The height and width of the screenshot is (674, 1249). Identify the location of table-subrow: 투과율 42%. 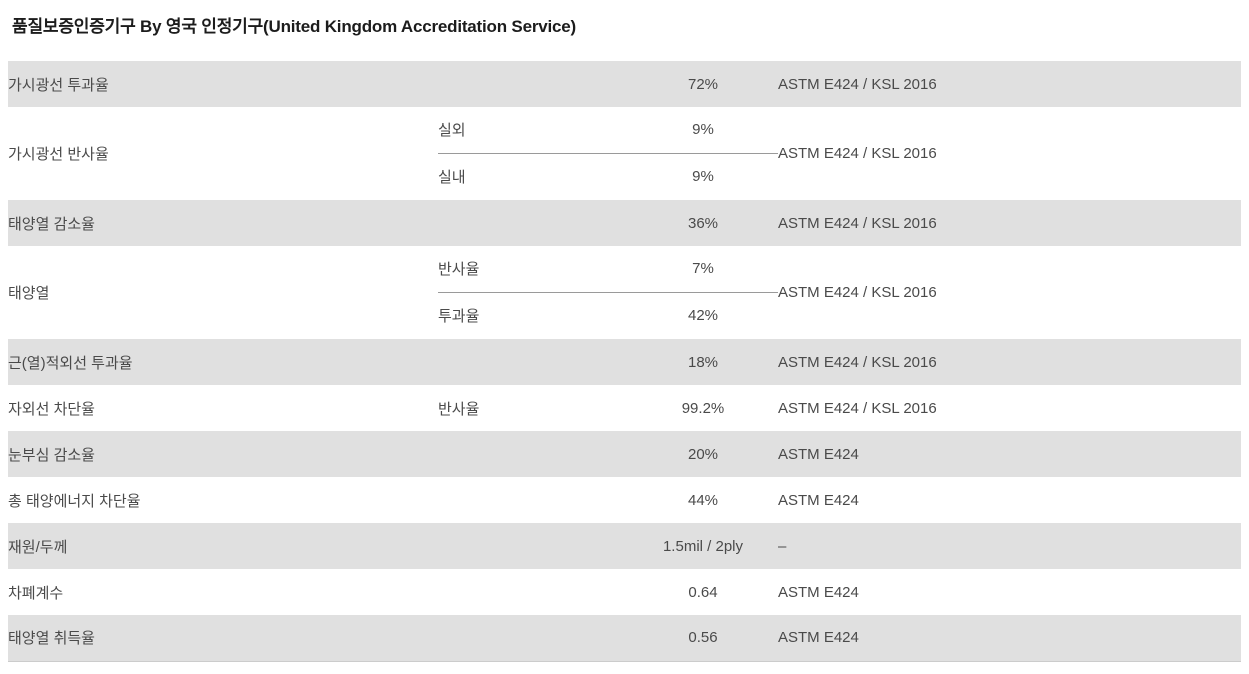
(624, 315).